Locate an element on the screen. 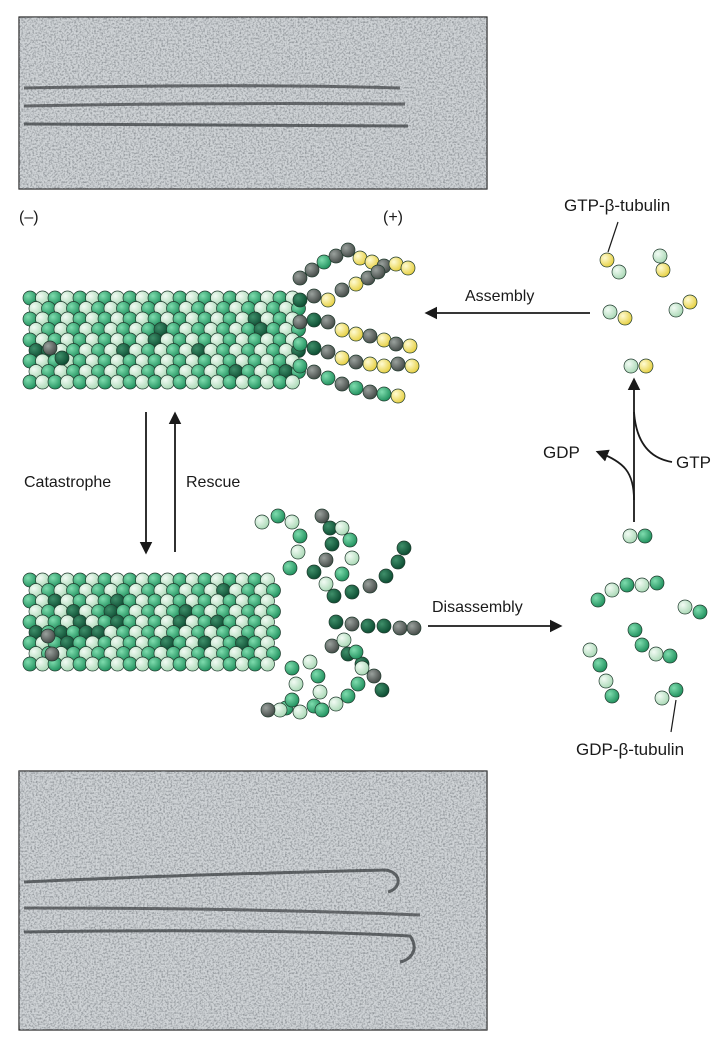 This screenshot has height=1047, width=713. gdp-tubulin-label: GDP-β-tubulin is located at coordinates (630, 749).